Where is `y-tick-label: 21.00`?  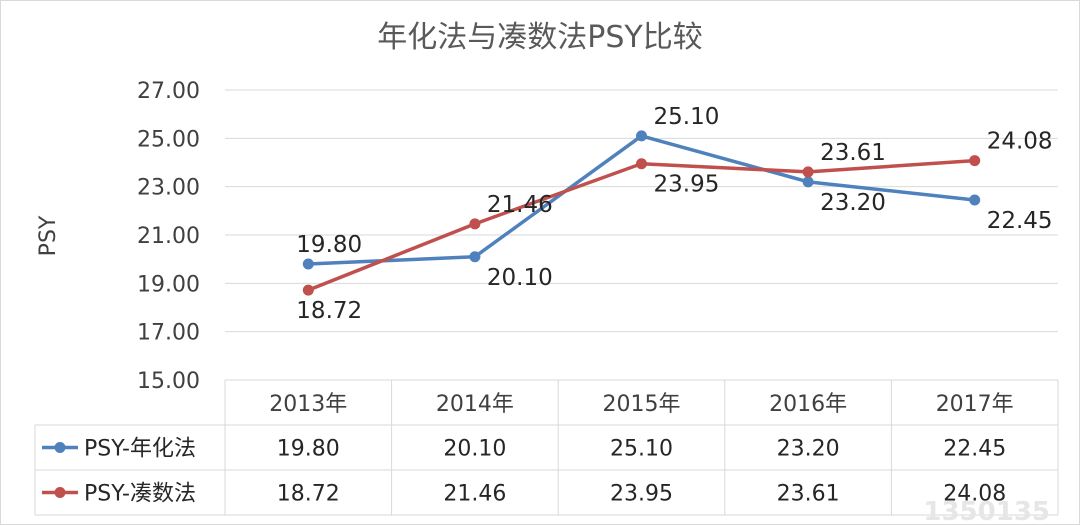
y-tick-label: 21.00 is located at coordinates (168, 236).